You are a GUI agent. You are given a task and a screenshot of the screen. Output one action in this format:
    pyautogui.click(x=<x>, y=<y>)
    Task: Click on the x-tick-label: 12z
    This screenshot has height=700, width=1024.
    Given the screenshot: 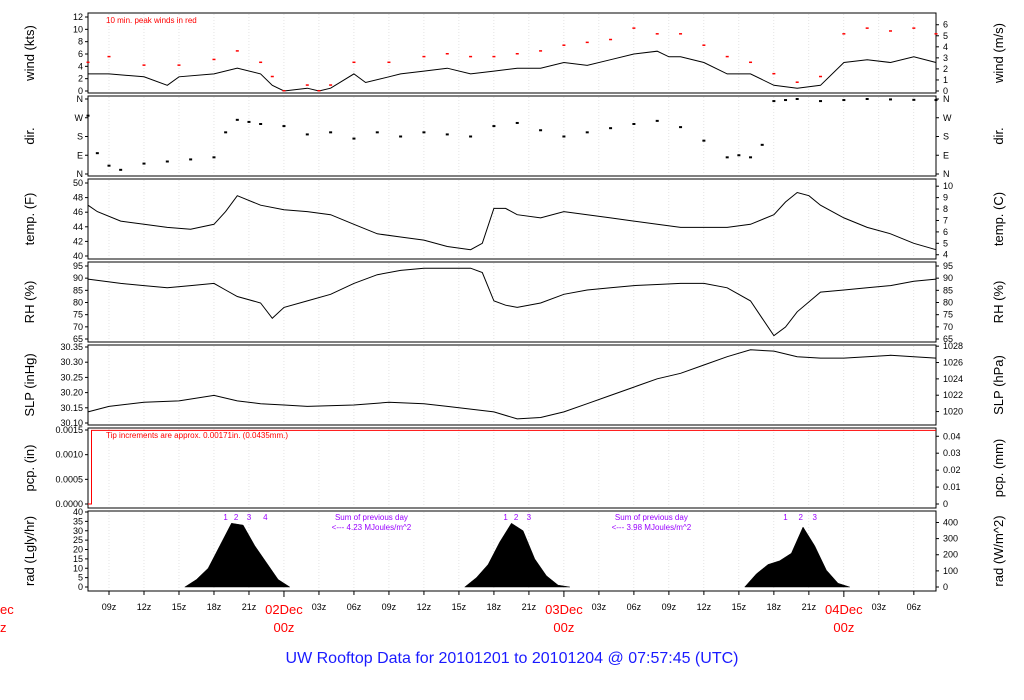 What is the action you would take?
    pyautogui.click(x=144, y=607)
    